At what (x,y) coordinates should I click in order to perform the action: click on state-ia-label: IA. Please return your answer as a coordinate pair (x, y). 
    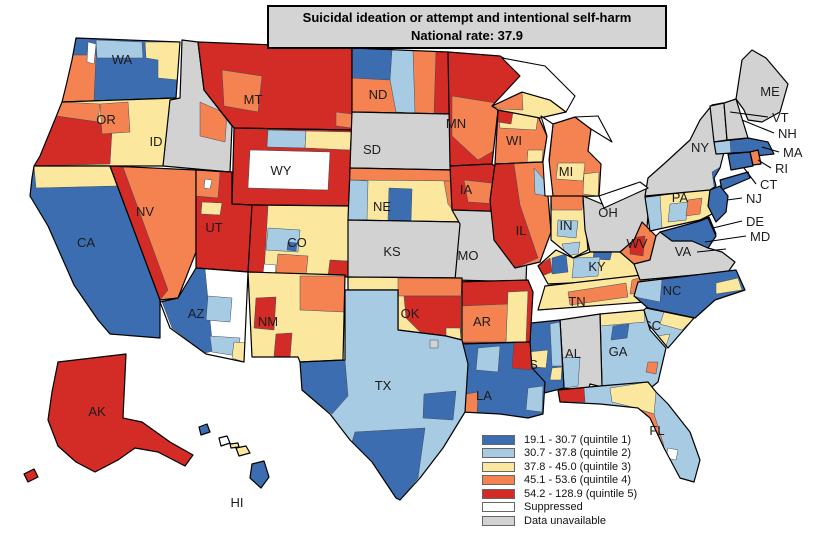
    Looking at the image, I should click on (466, 189).